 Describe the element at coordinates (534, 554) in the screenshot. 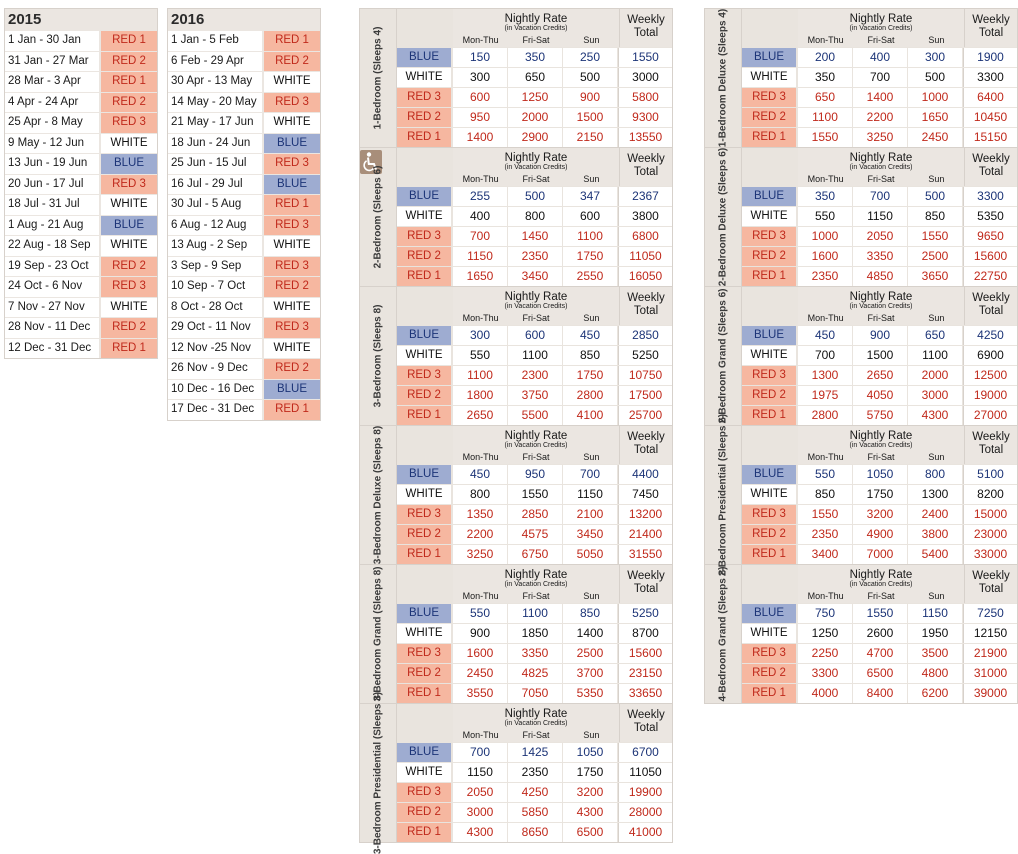

I see `rate-row: RED 1 3250 6750 5050 31550` at that location.